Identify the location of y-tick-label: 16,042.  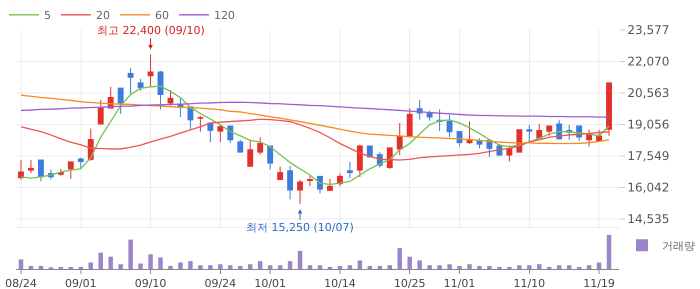
(648, 187).